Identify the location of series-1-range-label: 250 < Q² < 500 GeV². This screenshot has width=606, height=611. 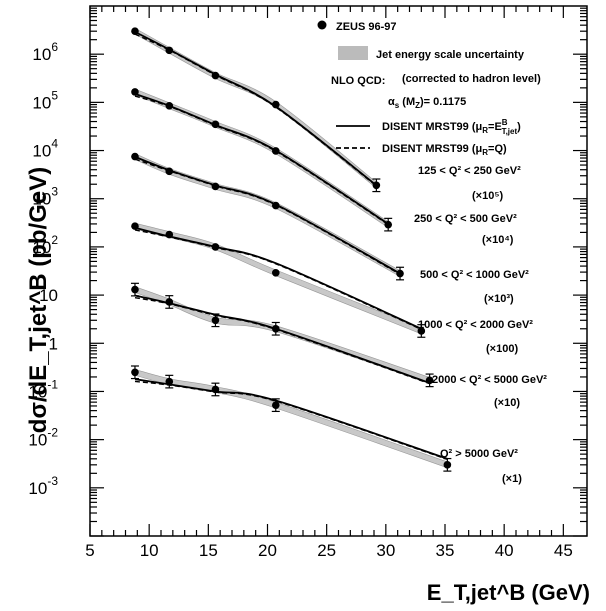
(465, 219).